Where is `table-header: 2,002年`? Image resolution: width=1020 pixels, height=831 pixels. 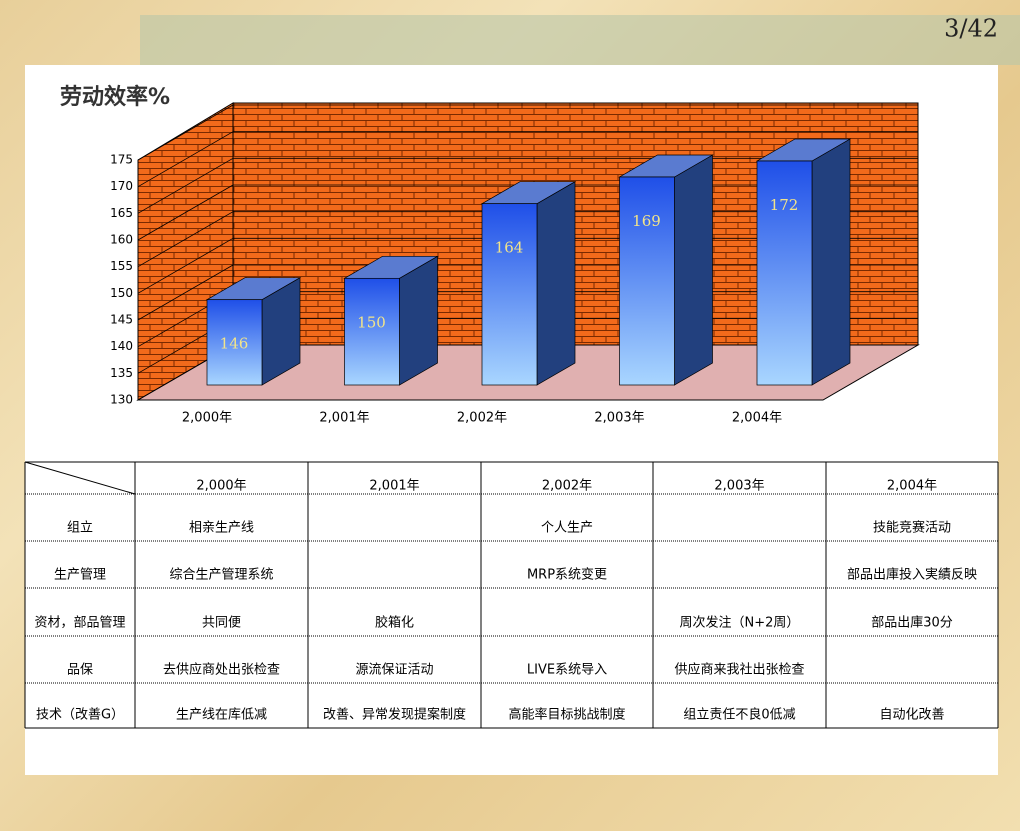 table-header: 2,002年 is located at coordinates (567, 486).